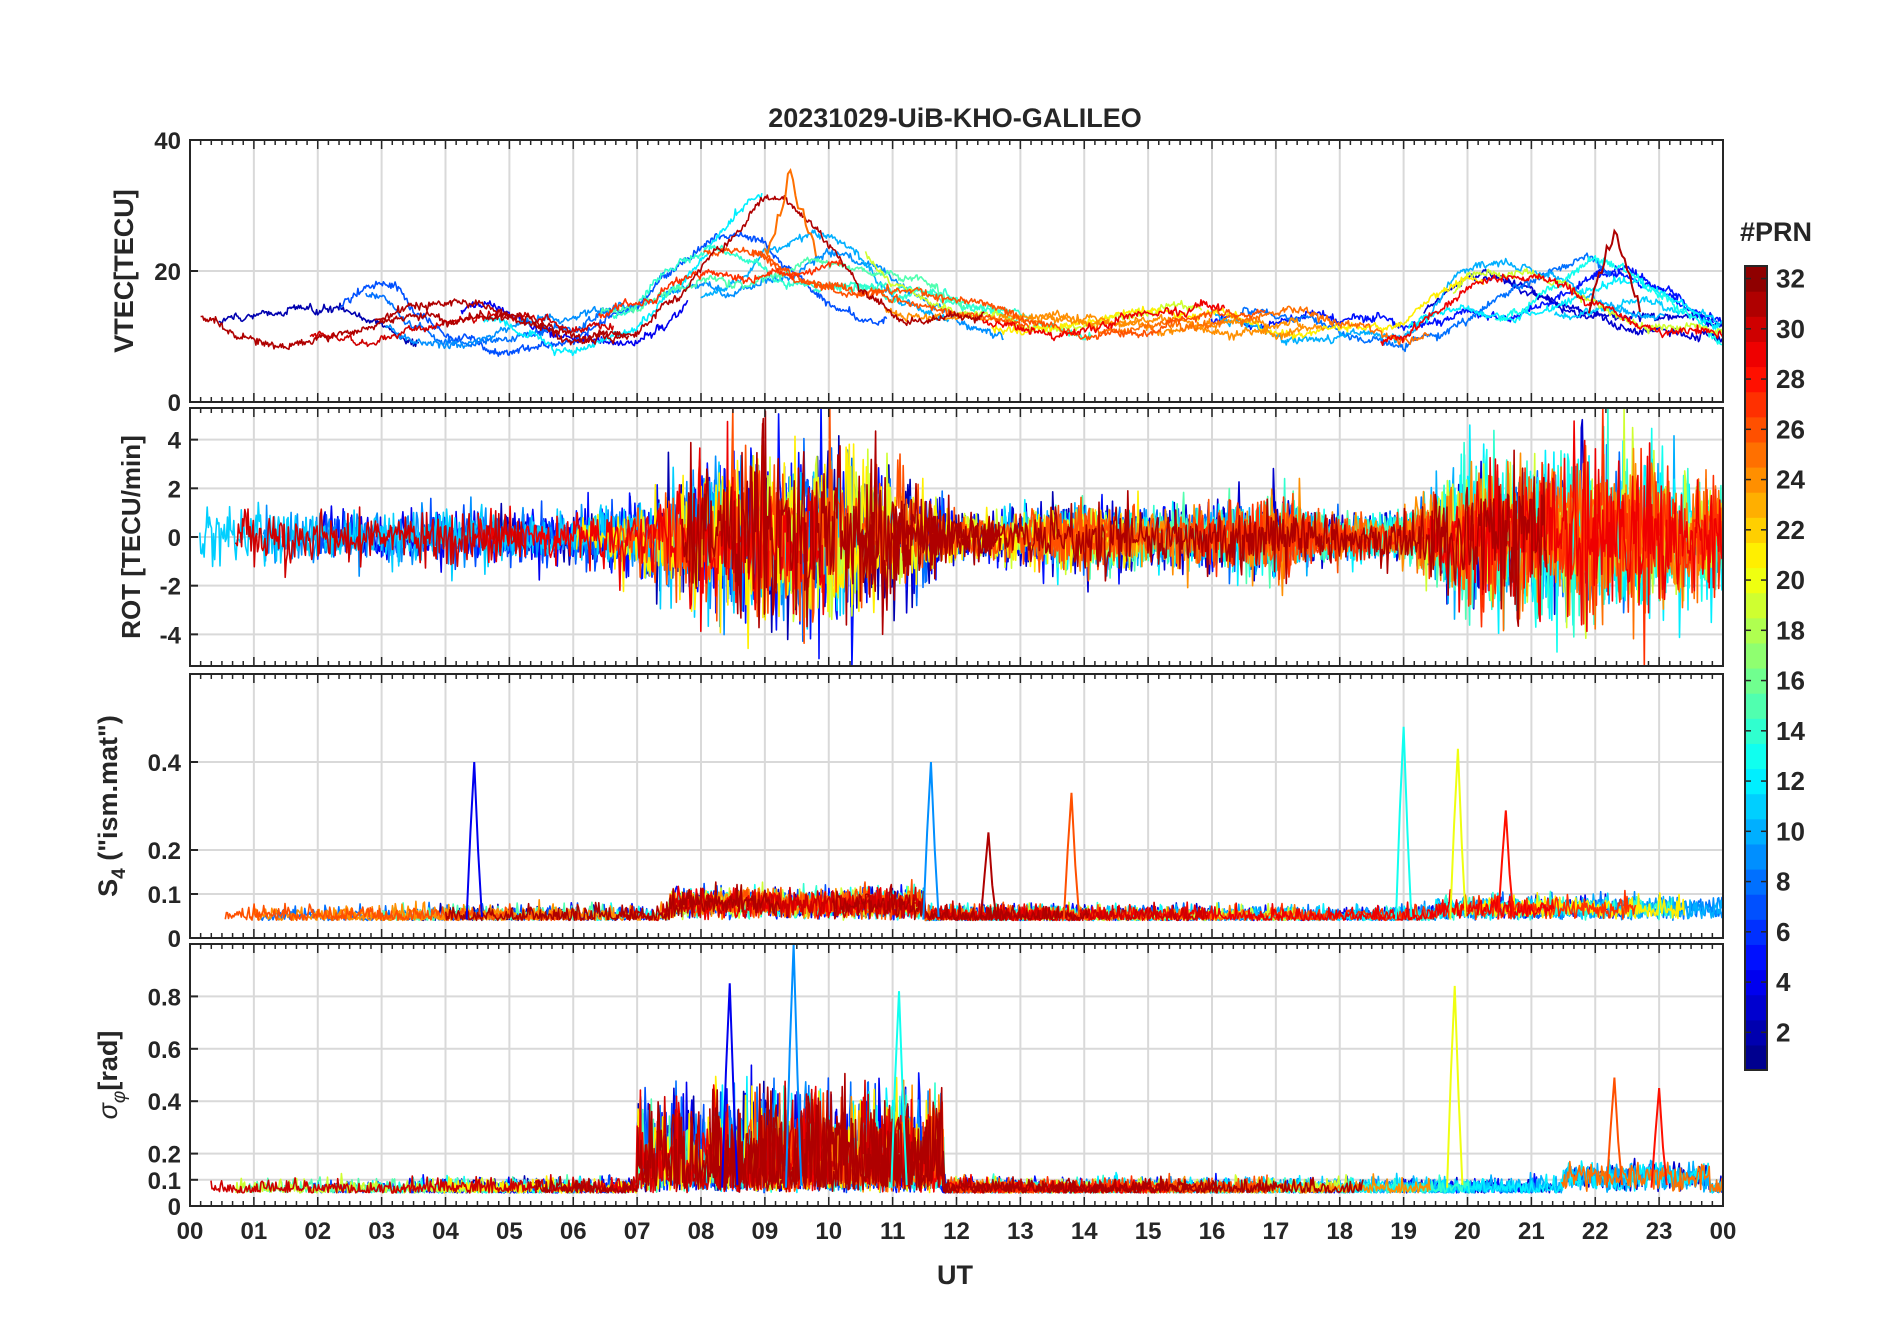 The width and height of the screenshot is (1902, 1330). I want to click on xtick-label: 16, so click(1212, 1231).